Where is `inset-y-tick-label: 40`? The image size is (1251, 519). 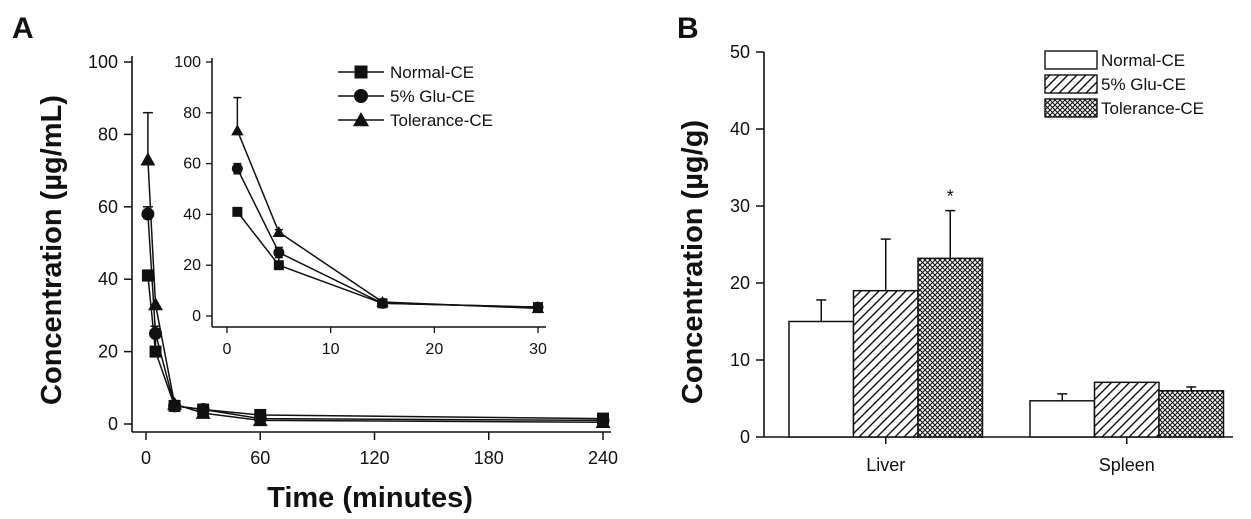 inset-y-tick-label: 40 is located at coordinates (192, 214).